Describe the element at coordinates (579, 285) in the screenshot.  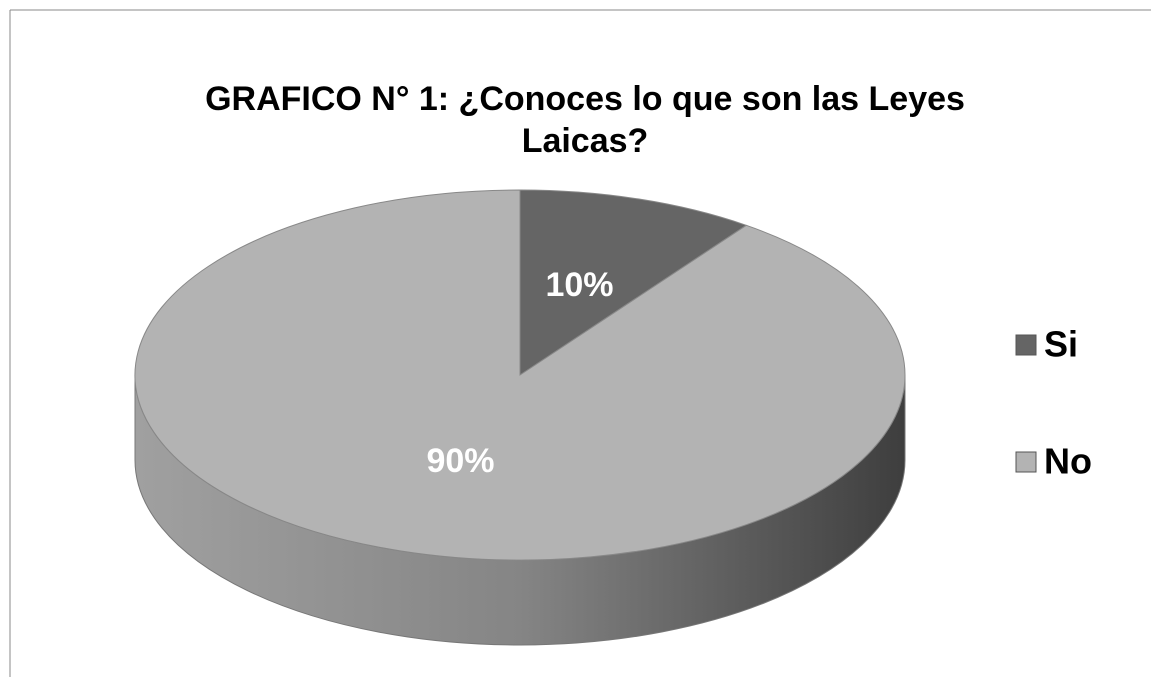
I see `data-label: 10%` at that location.